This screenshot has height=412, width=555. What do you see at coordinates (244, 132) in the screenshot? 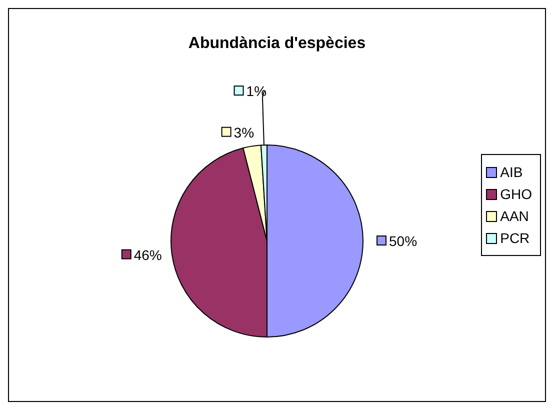
I see `data-label: 3%` at bounding box center [244, 132].